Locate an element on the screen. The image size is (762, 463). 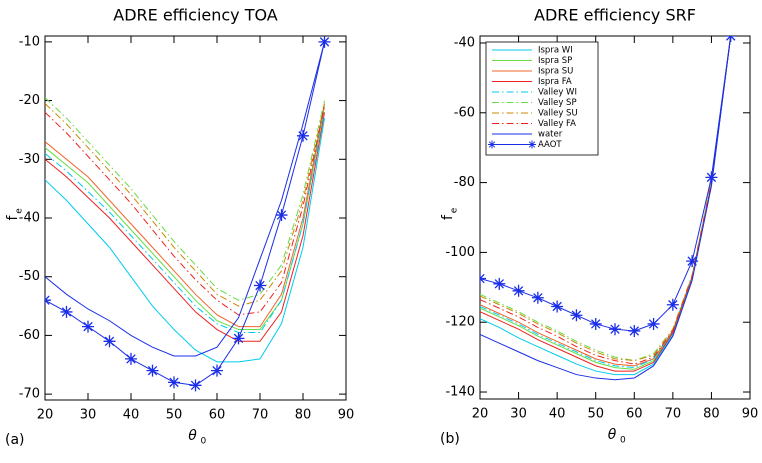
x-tick-label: 30 is located at coordinates (88, 415).